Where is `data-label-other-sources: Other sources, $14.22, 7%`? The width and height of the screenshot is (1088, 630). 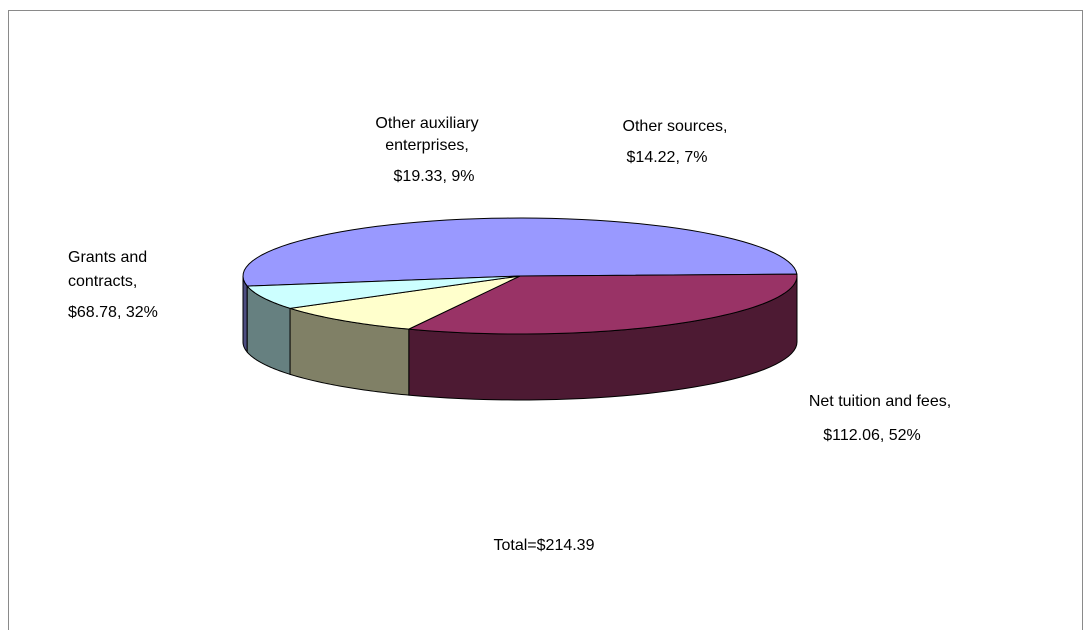
data-label-other-sources: Other sources, $14.22, 7% is located at coordinates (675, 142).